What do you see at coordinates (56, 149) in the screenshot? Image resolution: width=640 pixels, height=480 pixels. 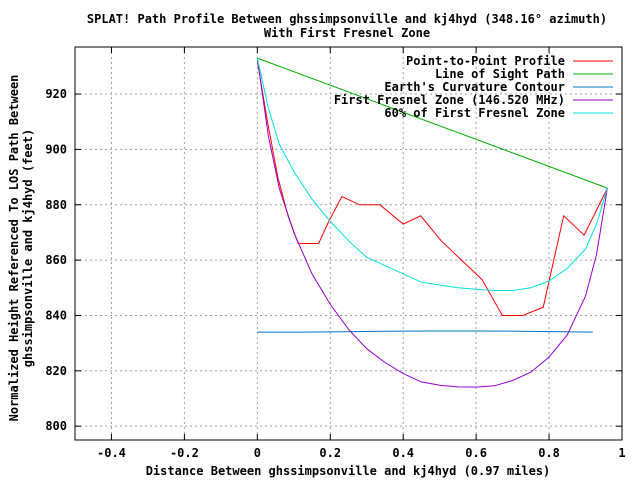 I see `y-tick-label: 900` at bounding box center [56, 149].